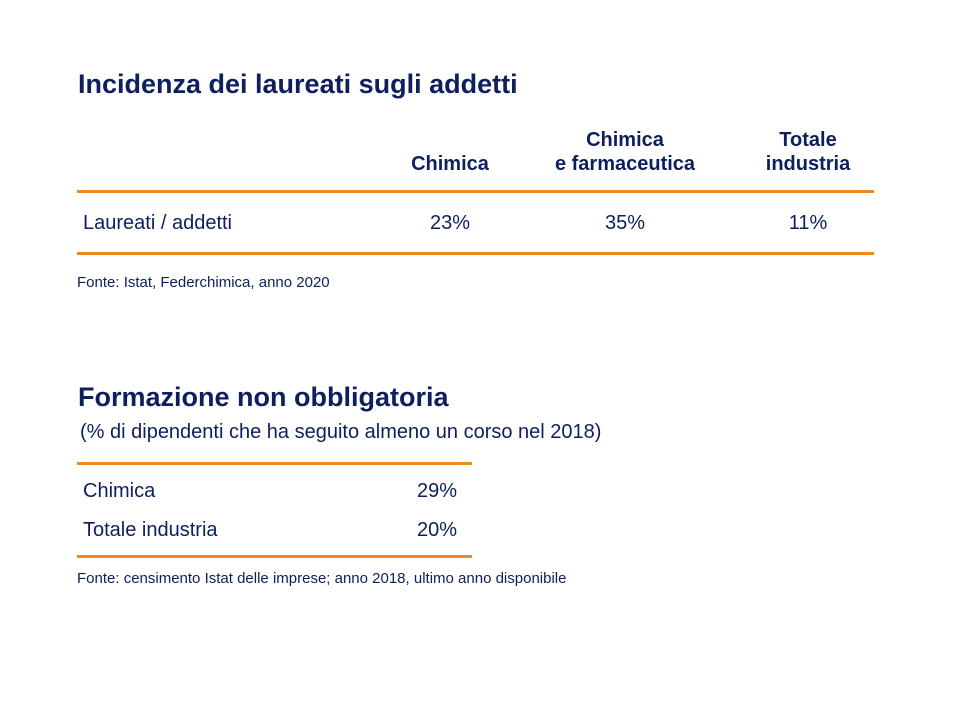 The height and width of the screenshot is (720, 960). Describe the element at coordinates (475, 191) in the screenshot. I see `section1-header-rule` at that location.